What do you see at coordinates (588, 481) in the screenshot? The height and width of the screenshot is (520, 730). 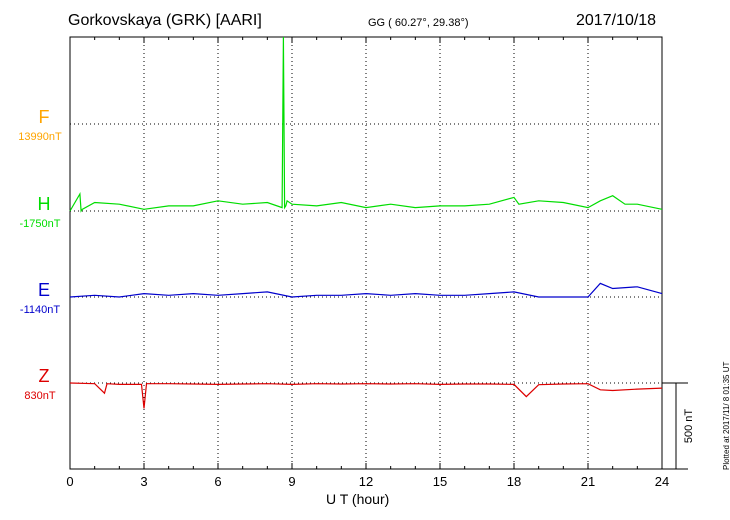 I see `x-tick-label: 21` at bounding box center [588, 481].